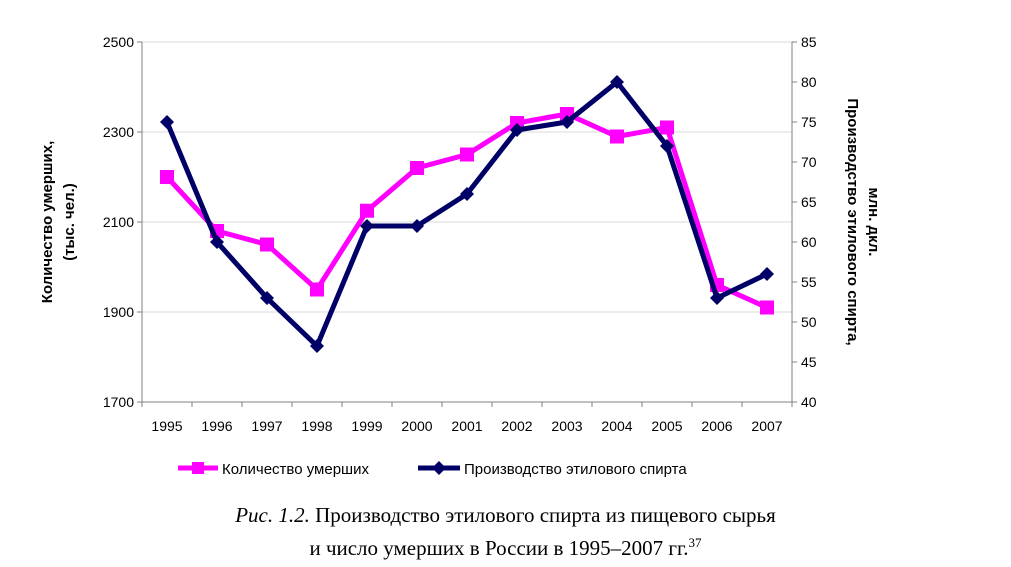 This screenshot has height=567, width=1011. Describe the element at coordinates (516, 426) in the screenshot. I see `x-tick-label: 2002` at that location.